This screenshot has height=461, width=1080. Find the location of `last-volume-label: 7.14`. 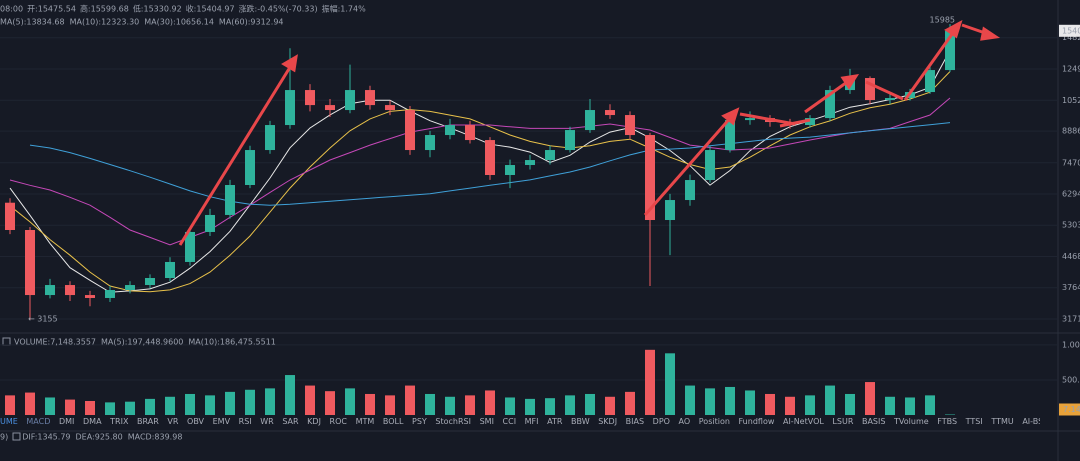

last-volume-label: 7.14 is located at coordinates (1071, 409).